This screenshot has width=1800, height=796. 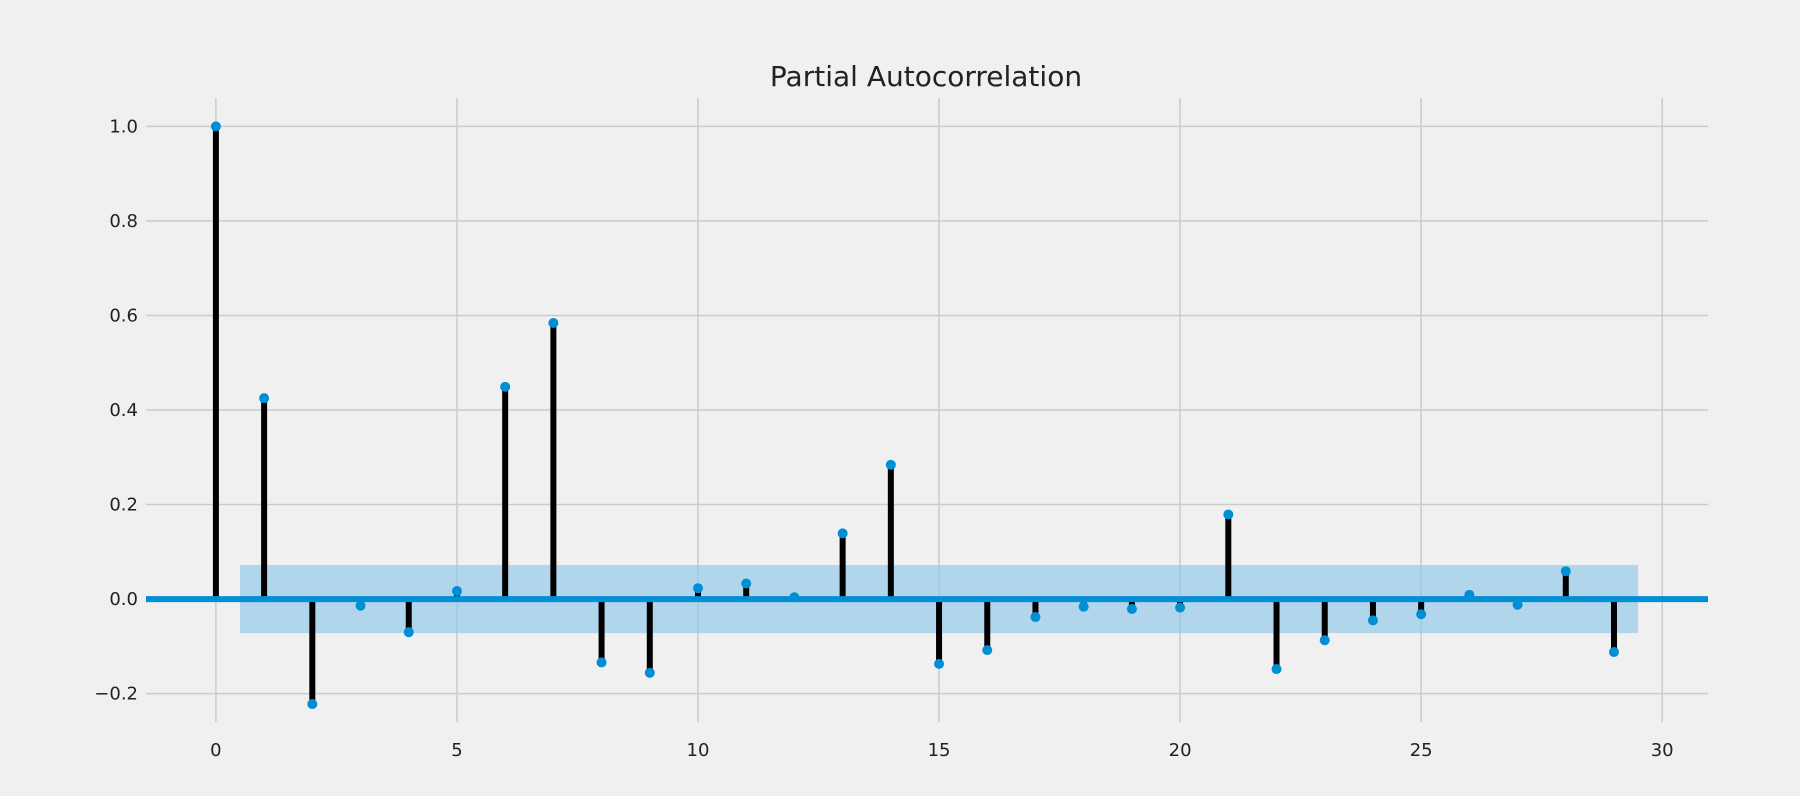 I want to click on y-tick-label-5: 0.8, so click(x=123, y=221).